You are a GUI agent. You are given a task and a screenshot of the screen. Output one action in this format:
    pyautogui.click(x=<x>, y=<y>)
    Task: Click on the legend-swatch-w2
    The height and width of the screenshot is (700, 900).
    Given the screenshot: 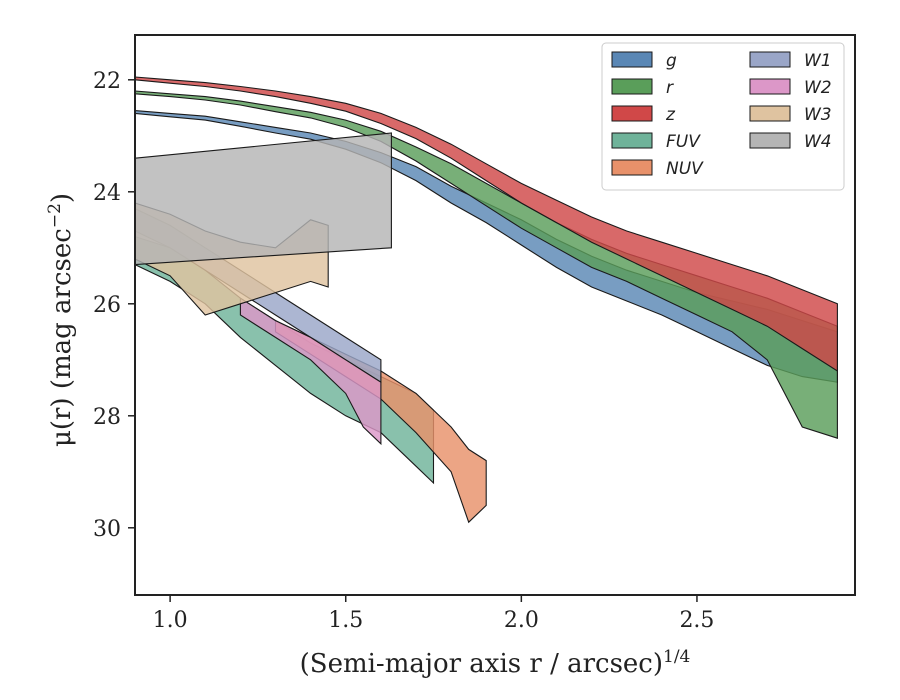 What is the action you would take?
    pyautogui.click(x=770, y=86)
    